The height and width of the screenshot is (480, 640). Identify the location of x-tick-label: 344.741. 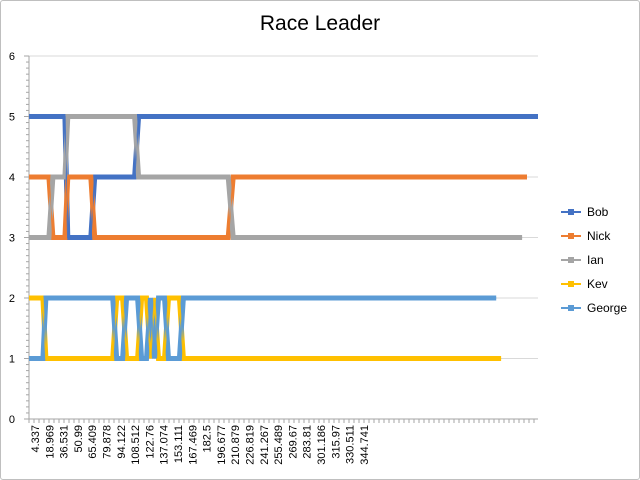
(365, 445).